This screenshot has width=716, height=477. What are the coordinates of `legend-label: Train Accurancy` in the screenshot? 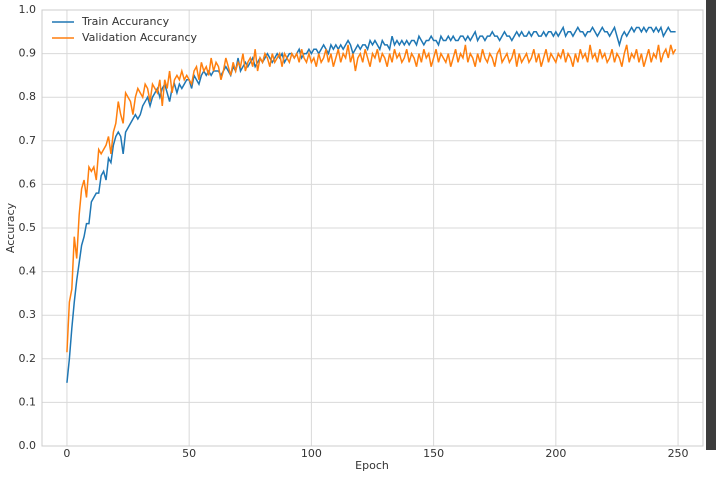 It's located at (125, 21).